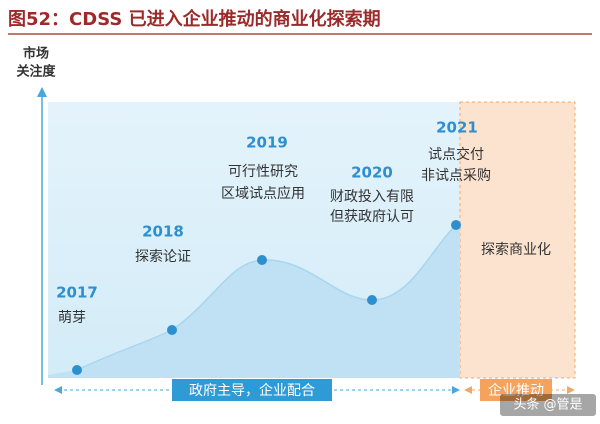 The image size is (600, 424). Describe the element at coordinates (36, 54) in the screenshot. I see `axis-label: 市场` at that location.